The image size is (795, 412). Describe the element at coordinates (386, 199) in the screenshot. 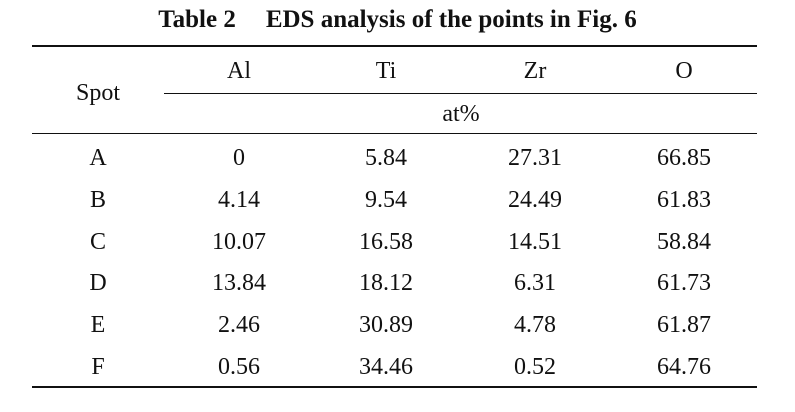

I see `value-cell: 9.54` at that location.